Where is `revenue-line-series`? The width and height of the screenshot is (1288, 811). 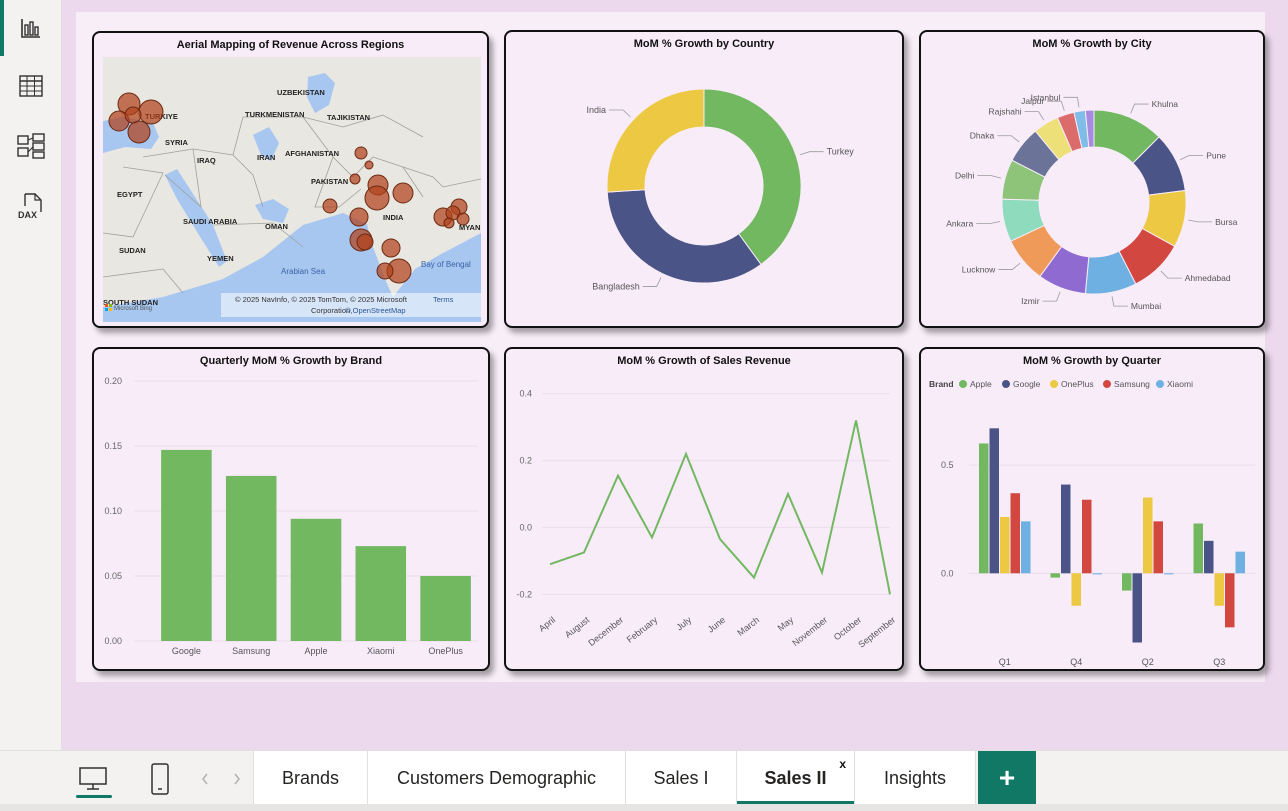 revenue-line-series is located at coordinates (720, 507).